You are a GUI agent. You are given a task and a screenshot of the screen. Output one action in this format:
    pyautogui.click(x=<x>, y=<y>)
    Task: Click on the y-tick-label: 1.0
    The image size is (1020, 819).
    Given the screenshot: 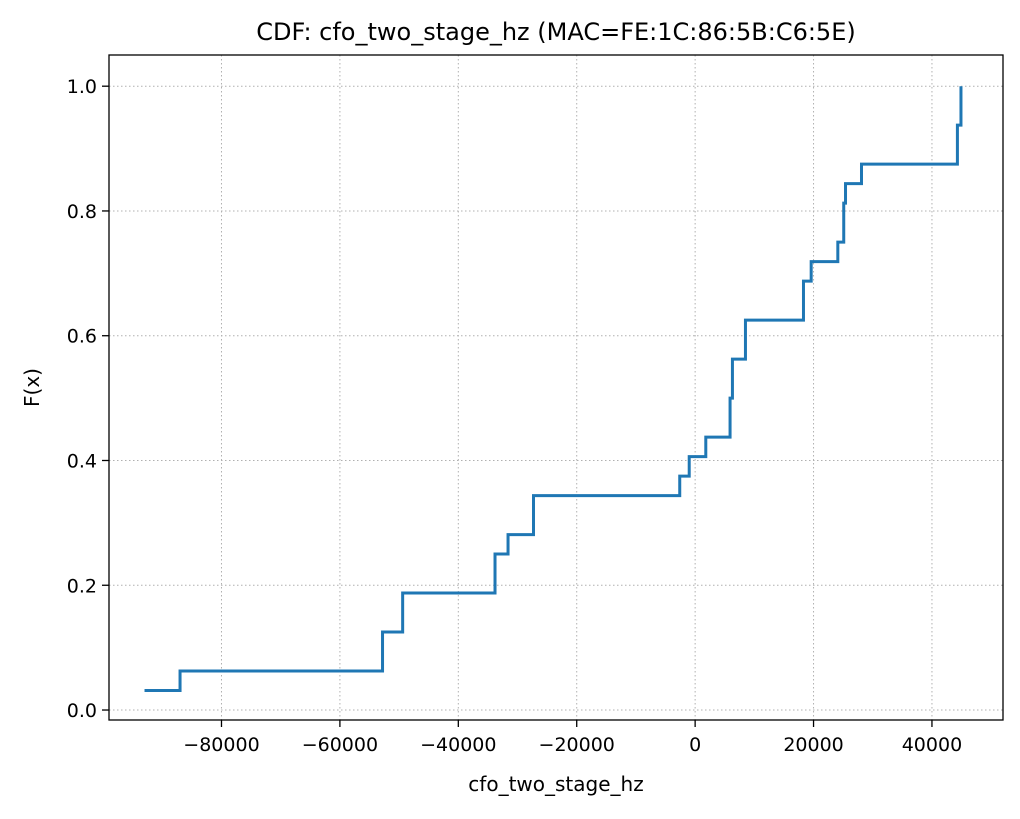 What is the action you would take?
    pyautogui.click(x=82, y=87)
    